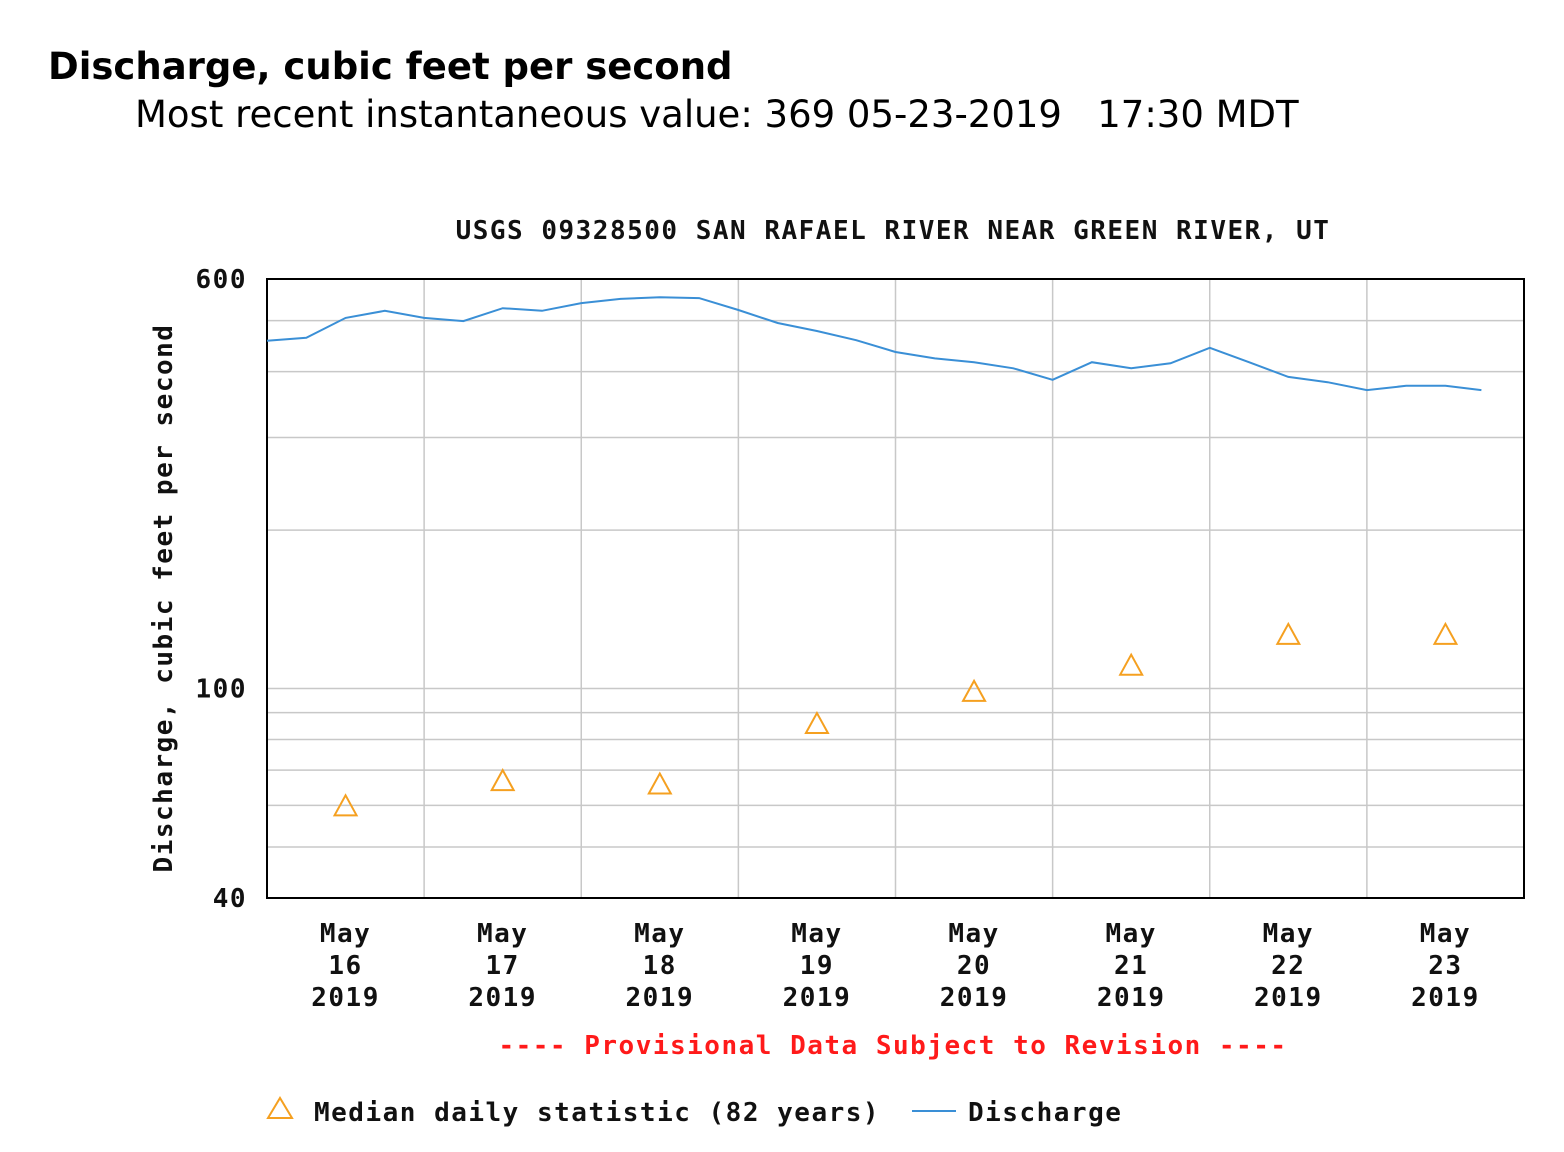 The height and width of the screenshot is (1152, 1564). What do you see at coordinates (221, 690) in the screenshot?
I see `y-tick-label: 100` at bounding box center [221, 690].